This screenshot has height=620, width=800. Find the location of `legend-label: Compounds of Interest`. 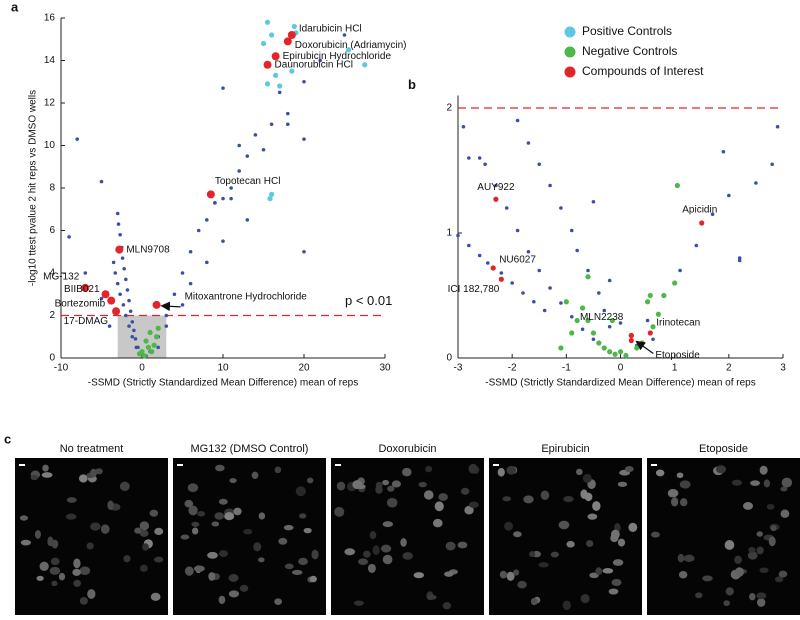

legend-label: Compounds of Interest is located at coordinates (643, 71).